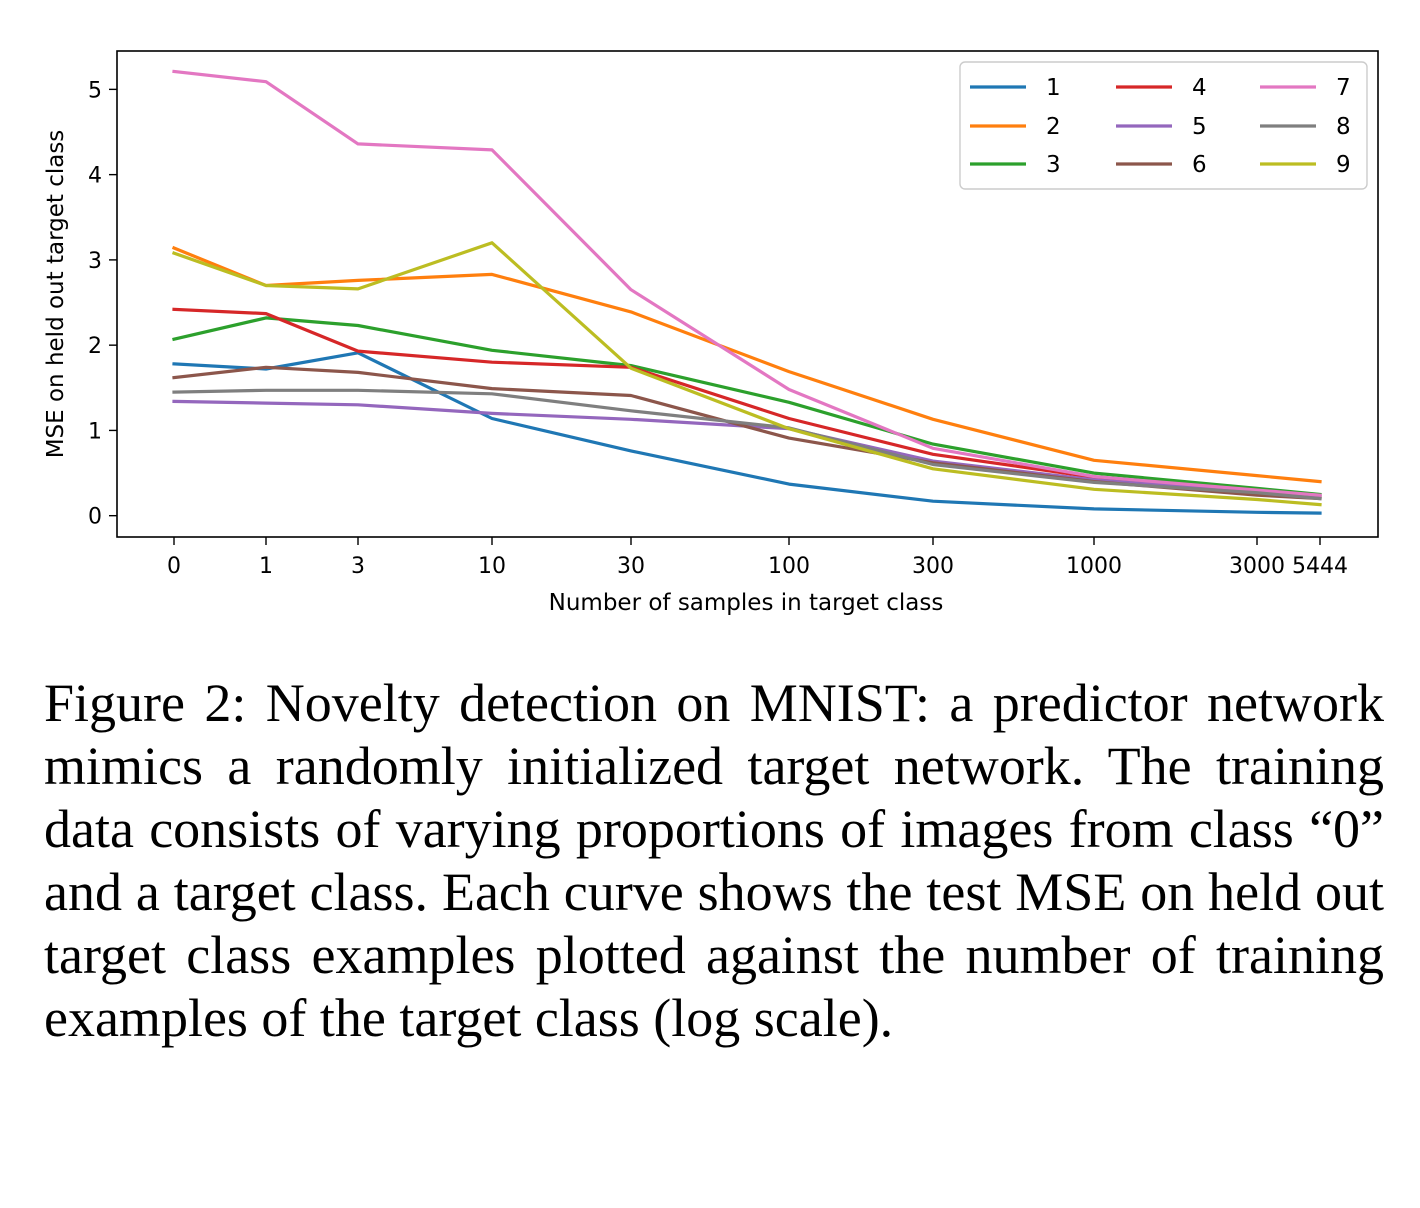 Image resolution: width=1420 pixels, height=1208 pixels. What do you see at coordinates (1053, 127) in the screenshot?
I see `legend-label-2: 2` at bounding box center [1053, 127].